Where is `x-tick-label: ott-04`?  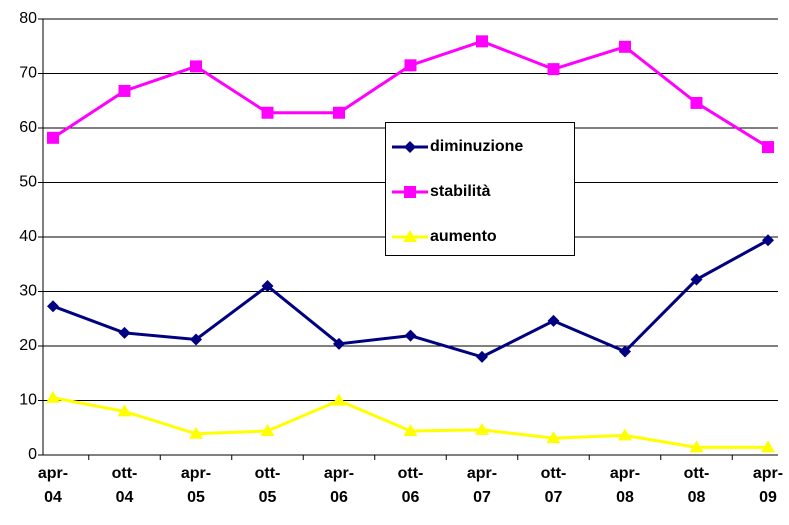
x-tick-label: ott-04 is located at coordinates (124, 485).